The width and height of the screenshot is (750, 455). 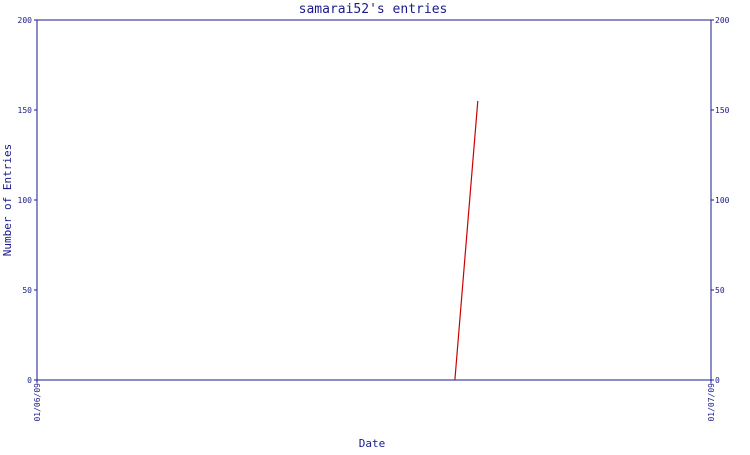 I want to click on y-tick-label-right: 50, so click(x=720, y=290).